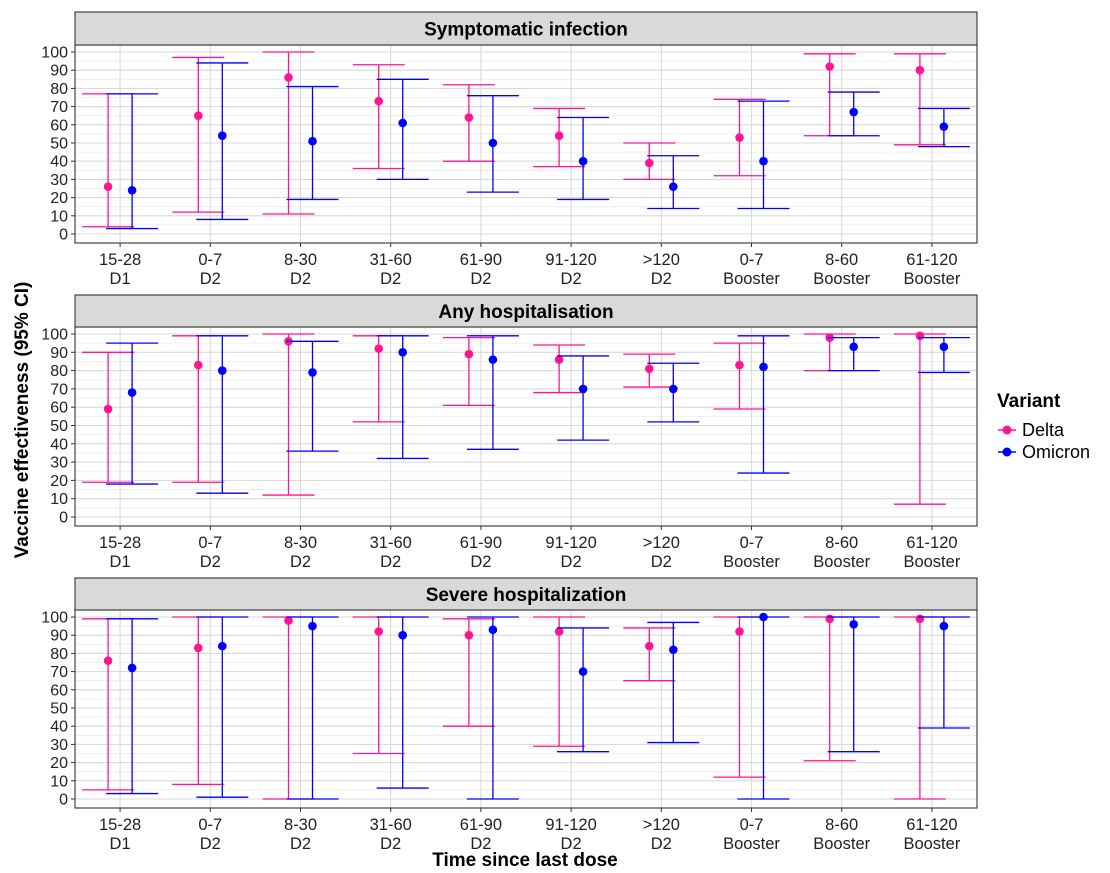 Image resolution: width=1110 pixels, height=873 pixels. I want to click on legend-key-dot-delta, so click(1007, 430).